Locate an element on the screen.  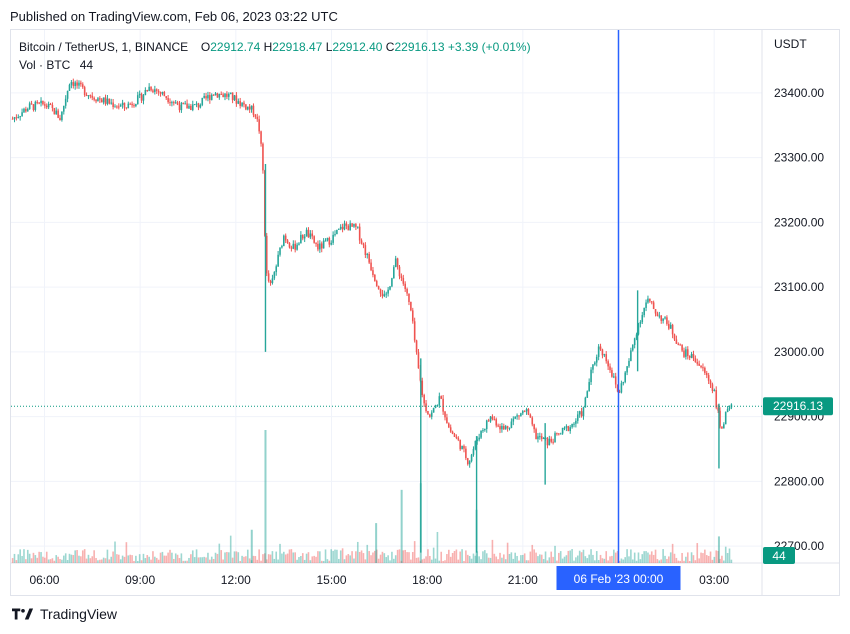
low-label: L is located at coordinates (329, 47).